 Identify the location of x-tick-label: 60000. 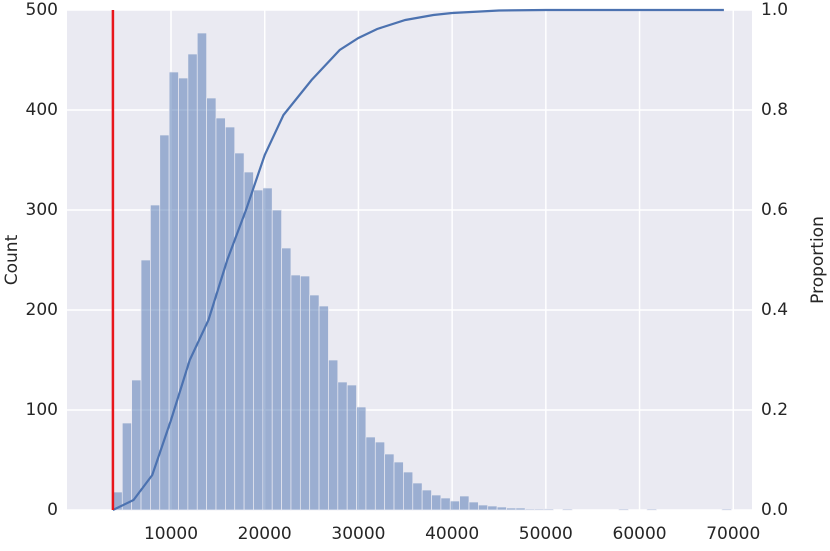
(640, 534).